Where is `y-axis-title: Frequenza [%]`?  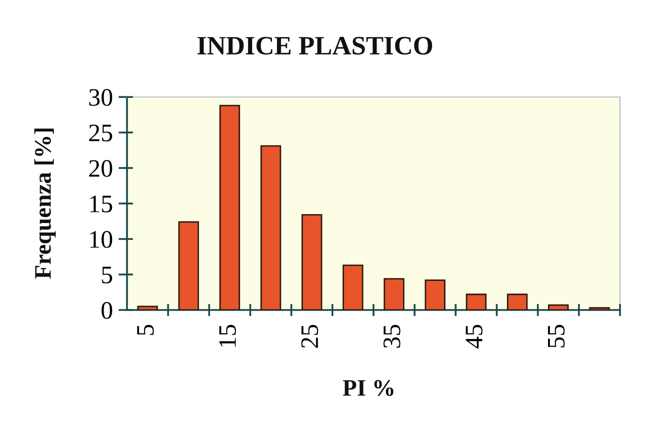
y-axis-title: Frequenza [%] is located at coordinates (45, 203).